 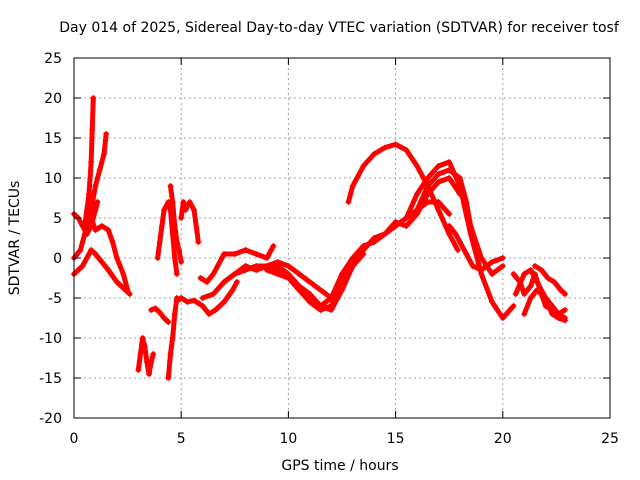 What do you see at coordinates (610, 439) in the screenshot?
I see `x-tick-label: 25` at bounding box center [610, 439].